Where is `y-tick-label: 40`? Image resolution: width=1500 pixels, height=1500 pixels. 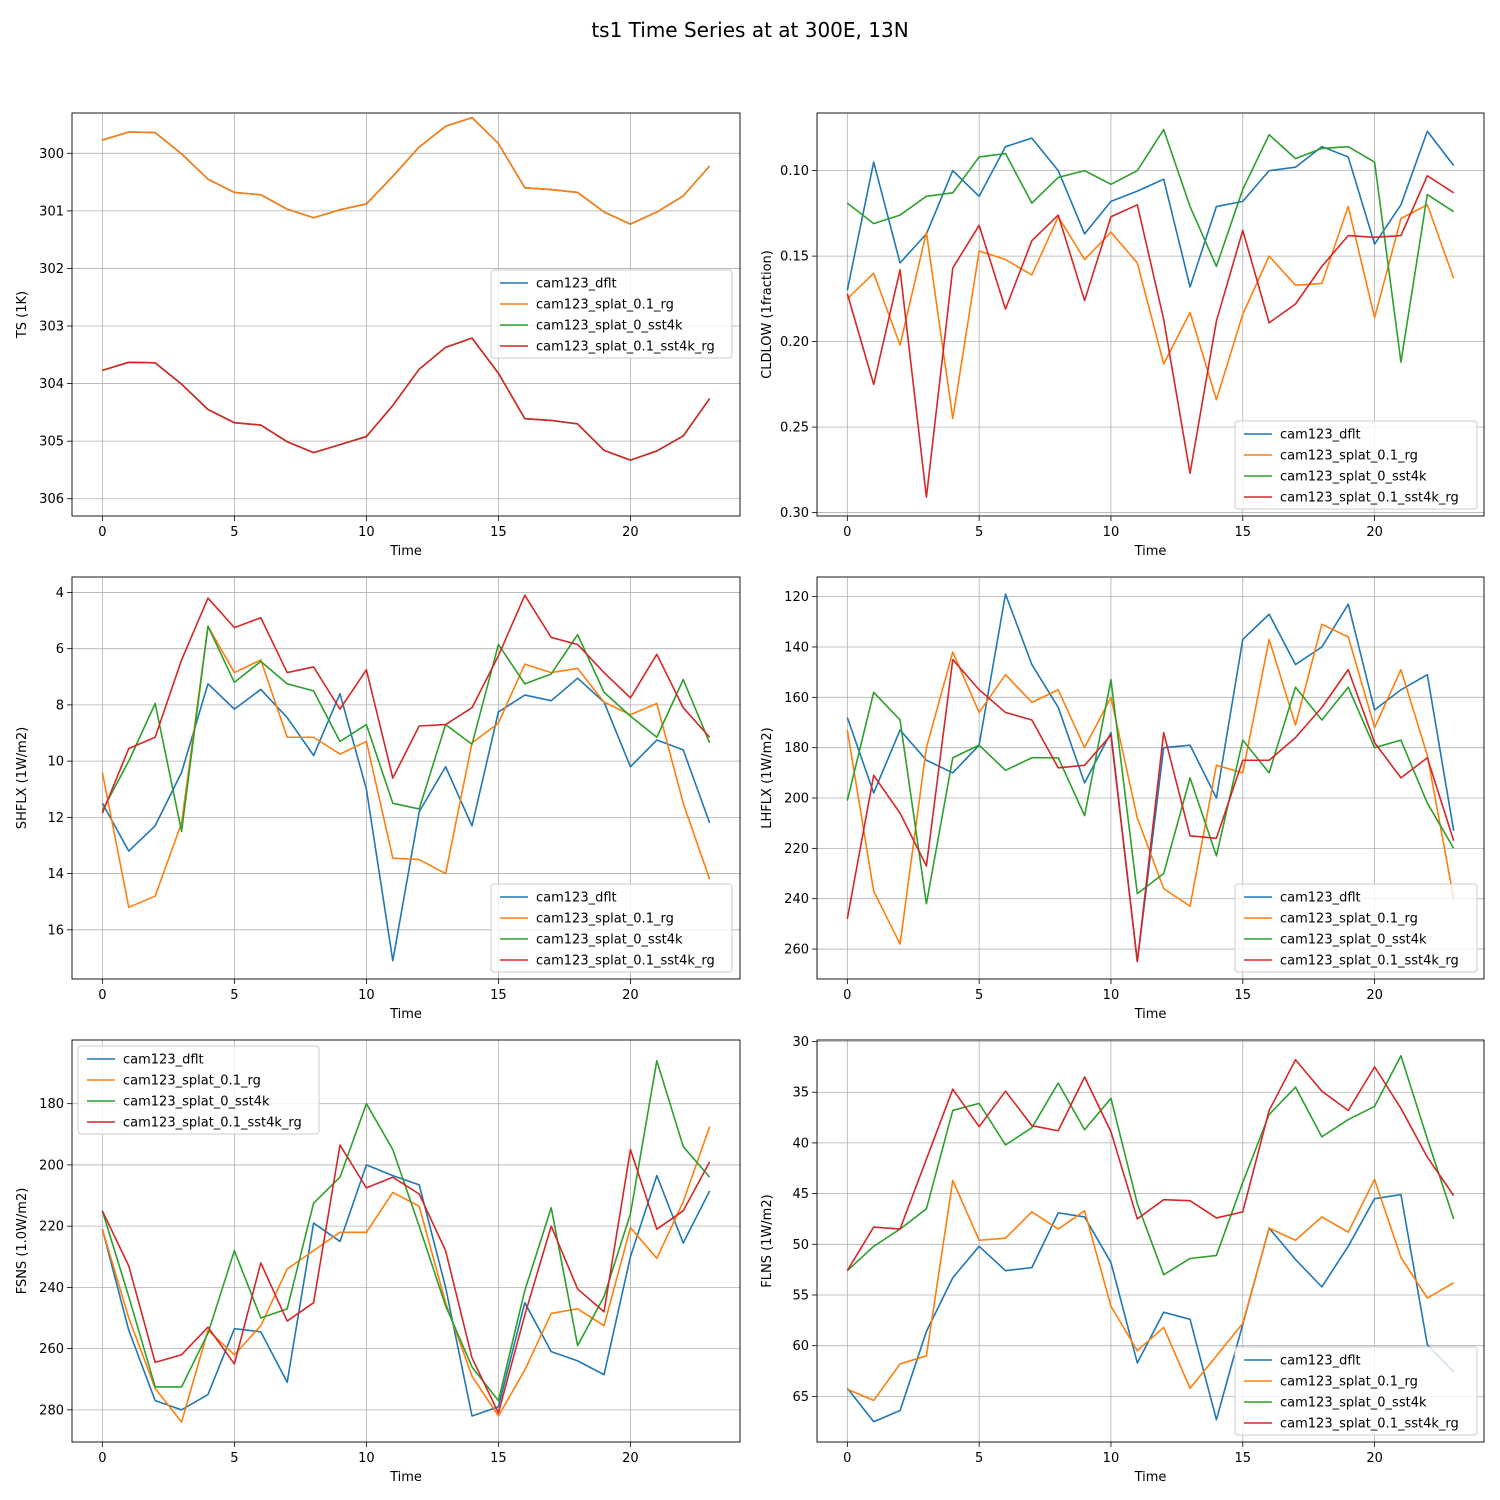 y-tick-label: 40 is located at coordinates (800, 1143).